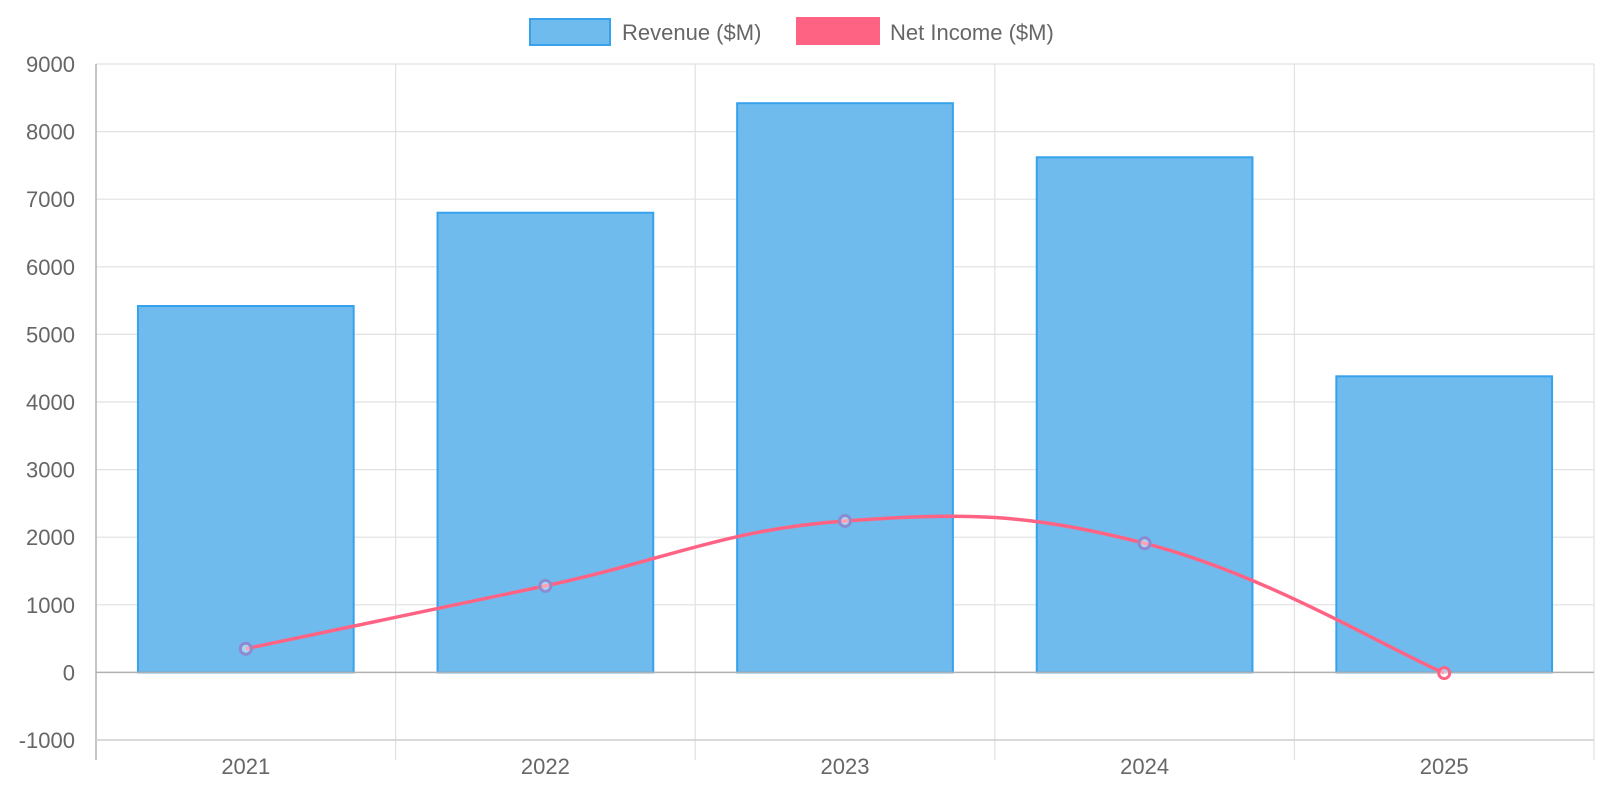 This screenshot has height=800, width=1600. What do you see at coordinates (570, 32) in the screenshot?
I see `legend-swatch-revenue` at bounding box center [570, 32].